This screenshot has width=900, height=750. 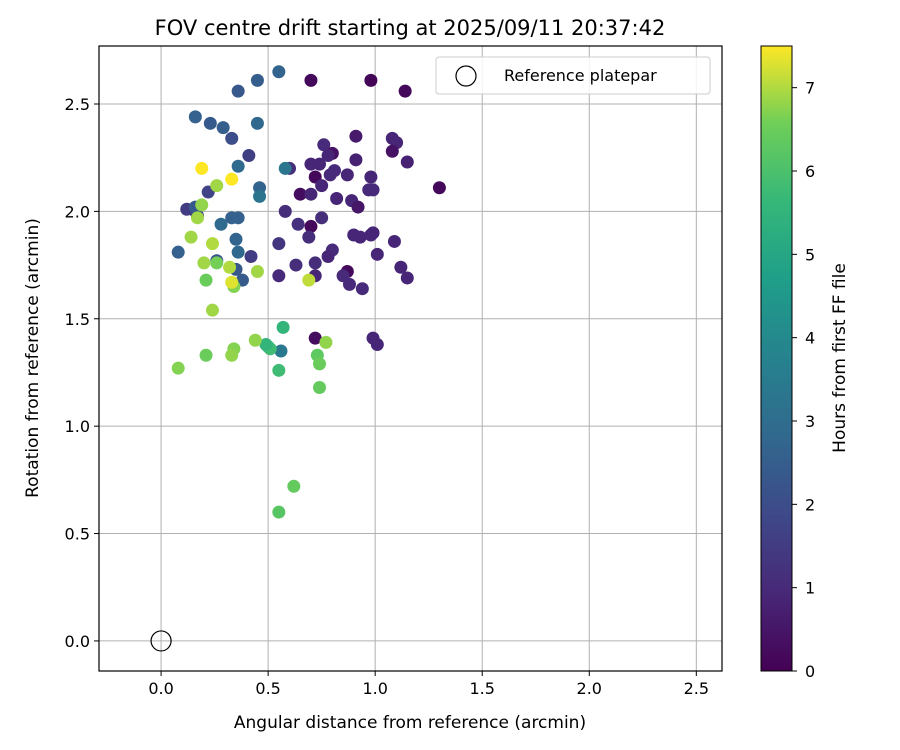 What do you see at coordinates (776, 358) in the screenshot?
I see `colorbar-gradient` at bounding box center [776, 358].